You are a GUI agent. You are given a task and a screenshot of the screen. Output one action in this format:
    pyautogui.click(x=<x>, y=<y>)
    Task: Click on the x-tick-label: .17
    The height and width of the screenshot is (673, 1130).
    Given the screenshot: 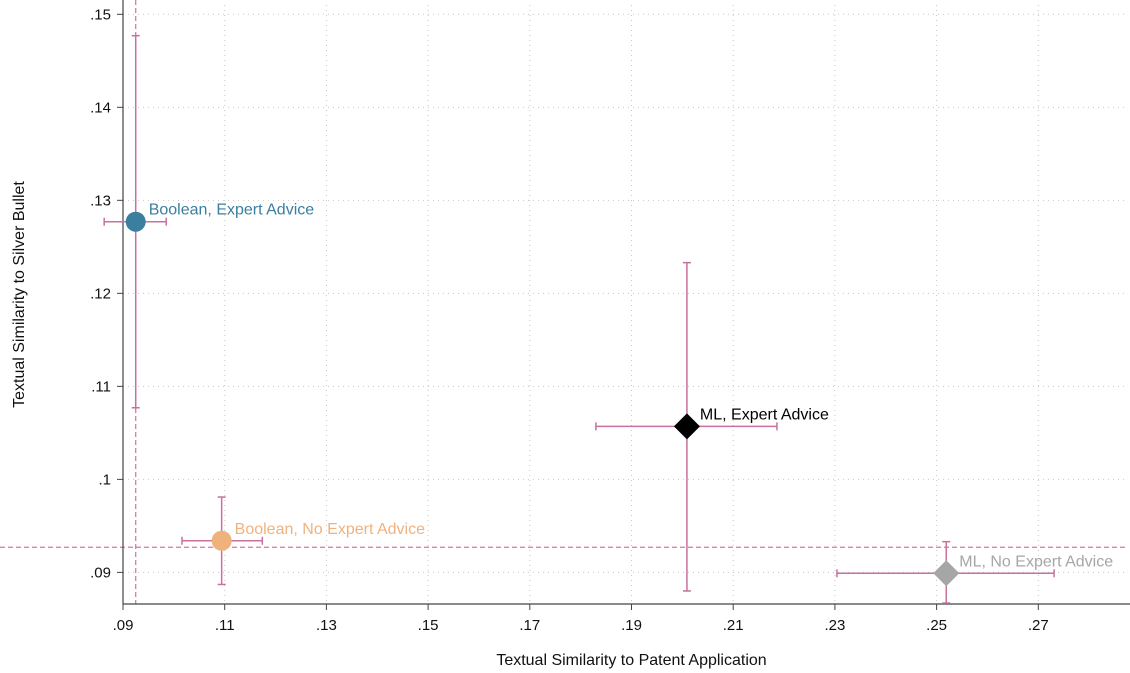 What is the action you would take?
    pyautogui.click(x=529, y=625)
    